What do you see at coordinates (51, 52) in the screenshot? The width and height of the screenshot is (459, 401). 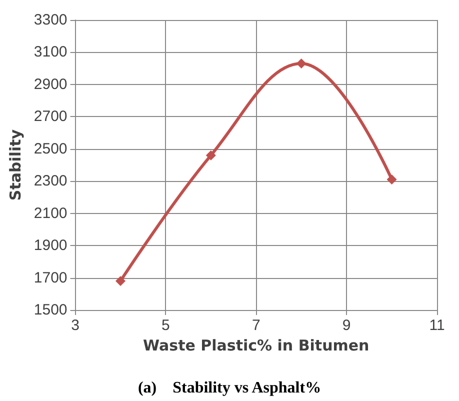 I see `y-tick-label: 3100` at bounding box center [51, 52].